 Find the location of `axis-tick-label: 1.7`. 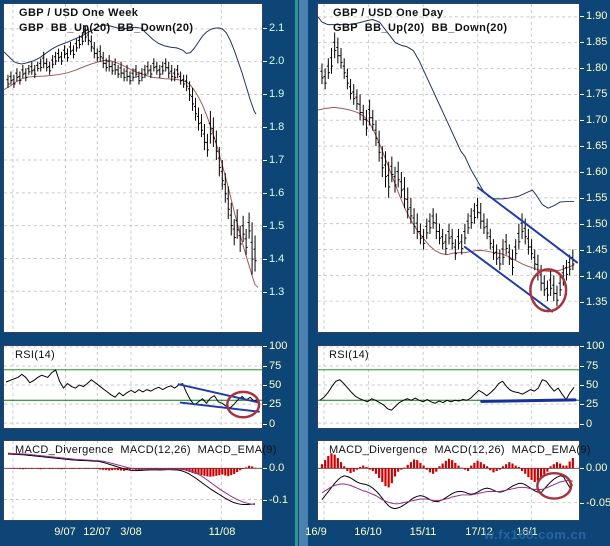

axis-tick-label: 1.7 is located at coordinates (273, 160).